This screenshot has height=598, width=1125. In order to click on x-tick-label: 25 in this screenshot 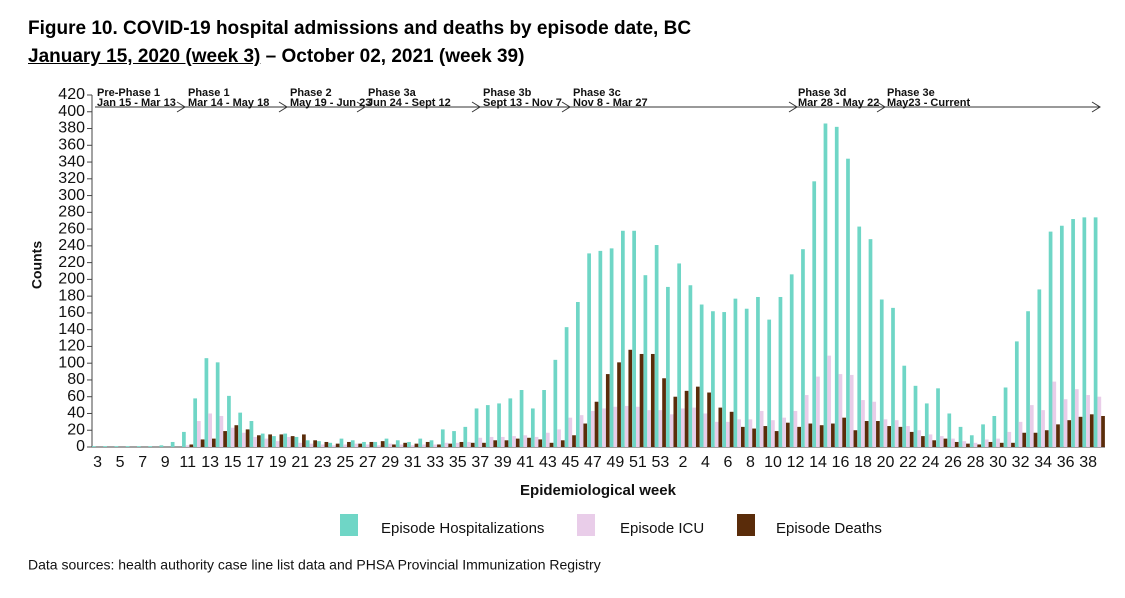, I will do `click(345, 462)`.